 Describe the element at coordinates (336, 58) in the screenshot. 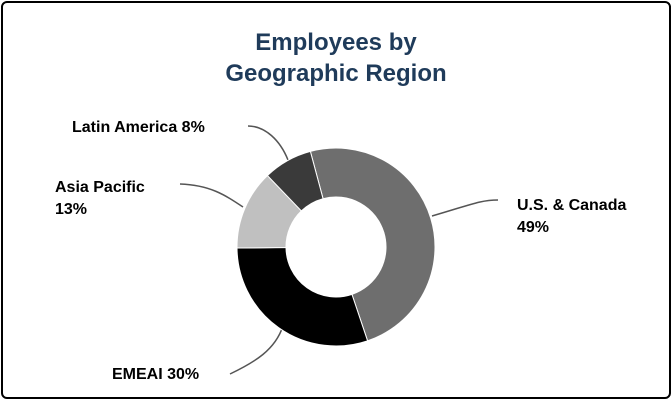

I see `chart-title: Employees by Geographic Region` at that location.